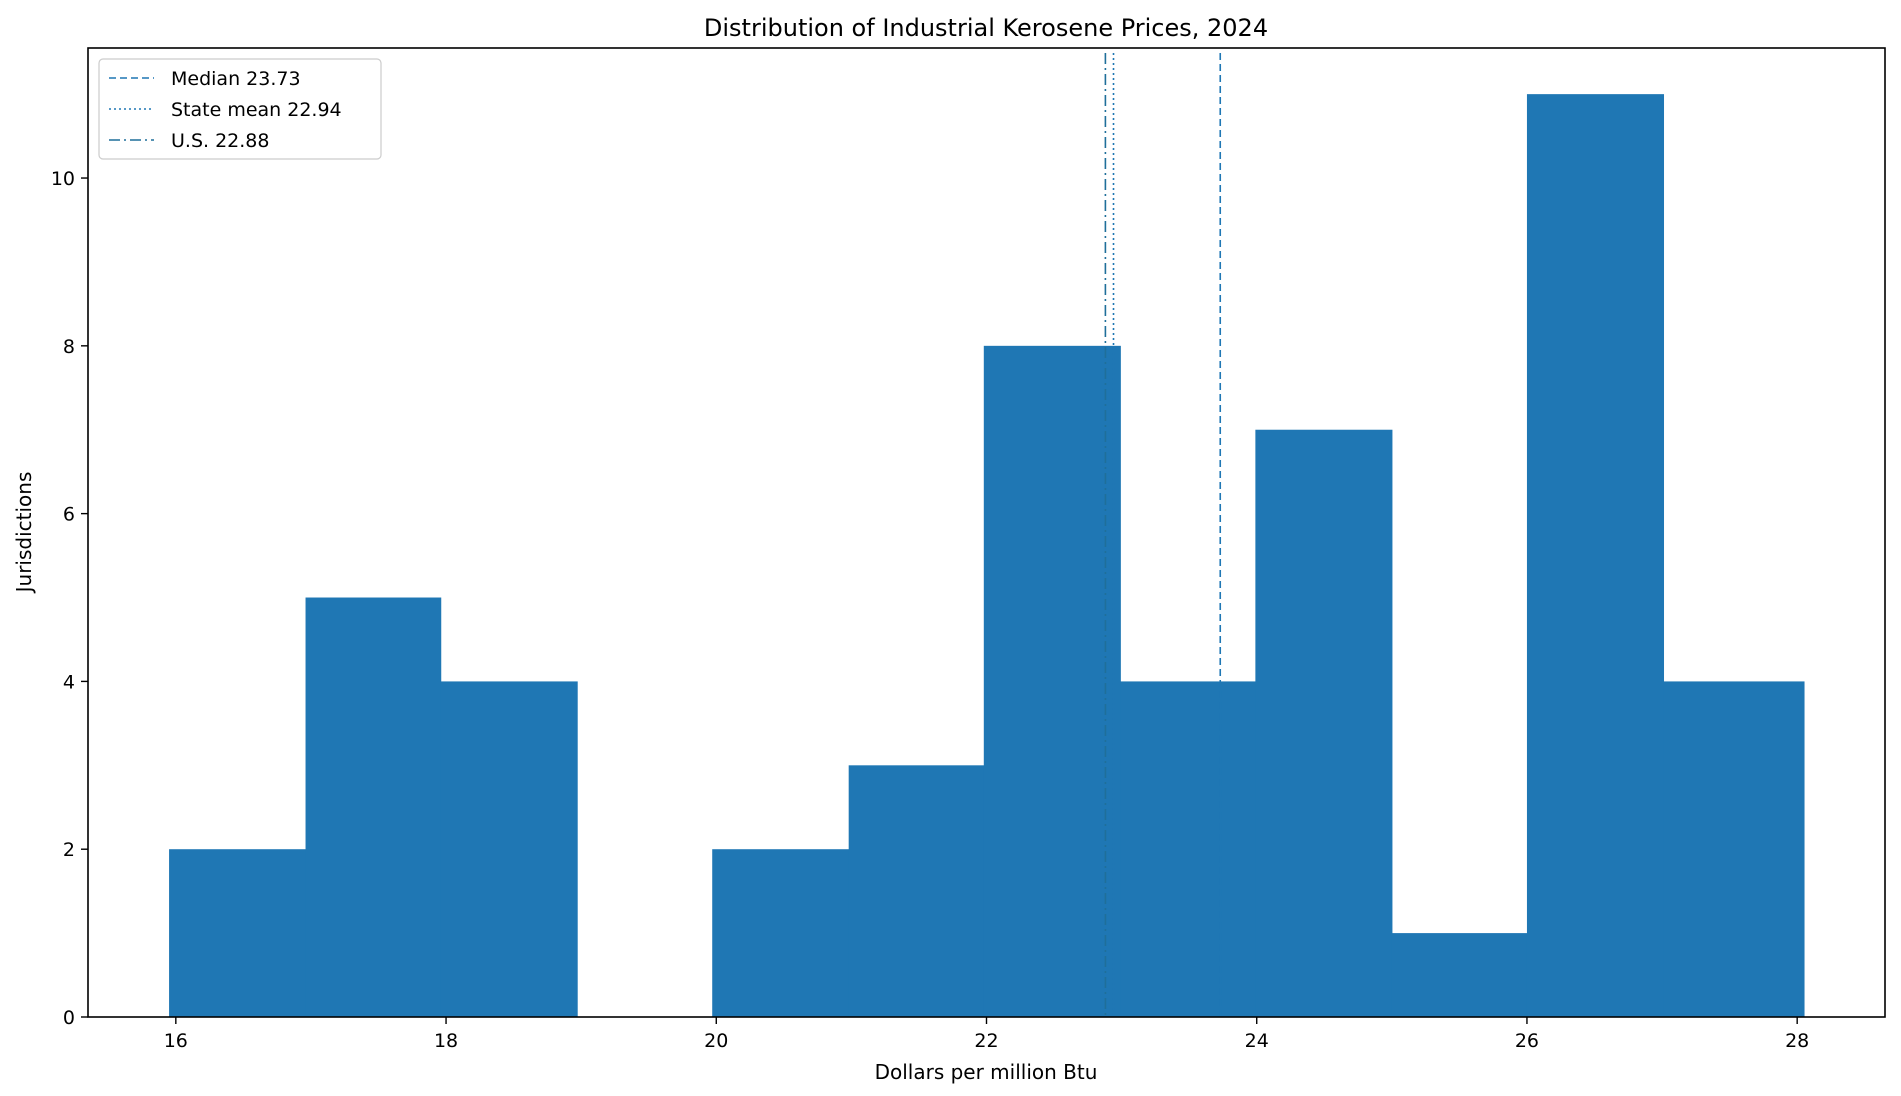 The image size is (1901, 1096). I want to click on x-tick-label: 20, so click(716, 1041).